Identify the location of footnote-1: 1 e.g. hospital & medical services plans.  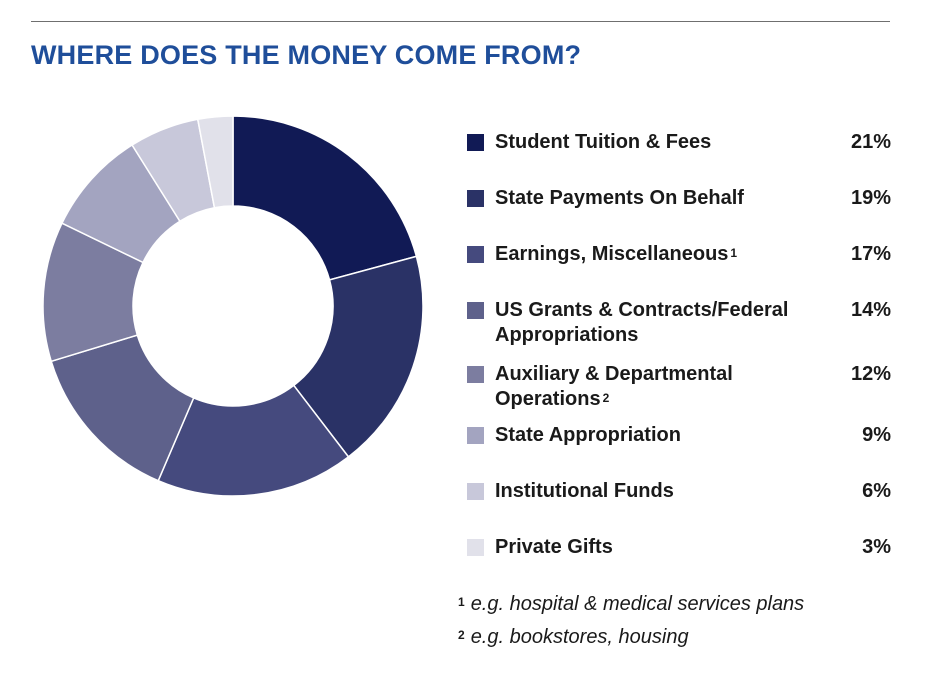
(631, 604).